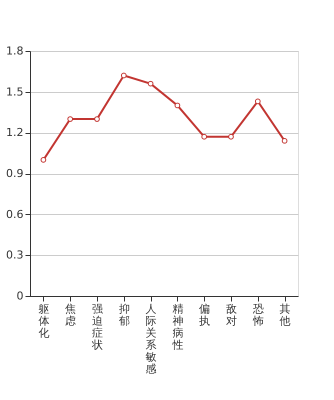 This screenshot has height=400, width=334. What do you see at coordinates (15, 91) in the screenshot?
I see `y-tick-label: 1.5` at bounding box center [15, 91].